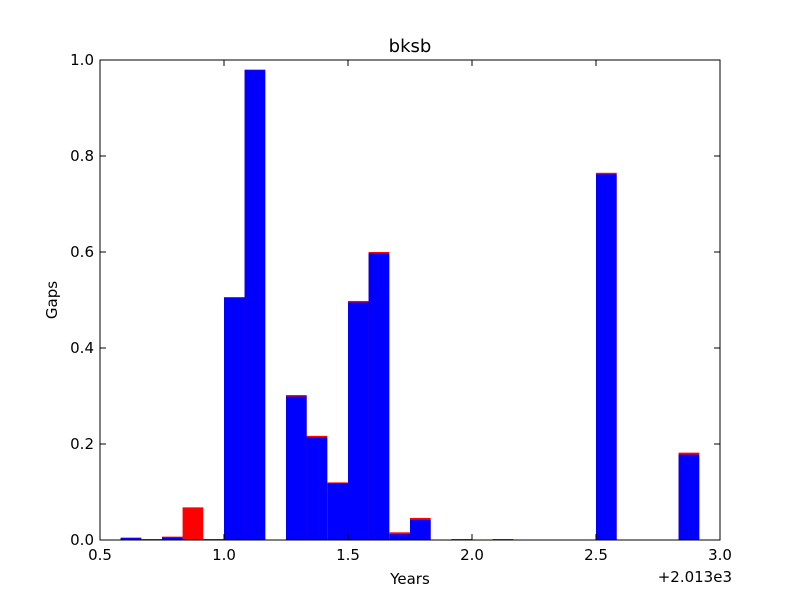  What do you see at coordinates (720, 555) in the screenshot?
I see `x-tick-label-5: 3.0` at bounding box center [720, 555].